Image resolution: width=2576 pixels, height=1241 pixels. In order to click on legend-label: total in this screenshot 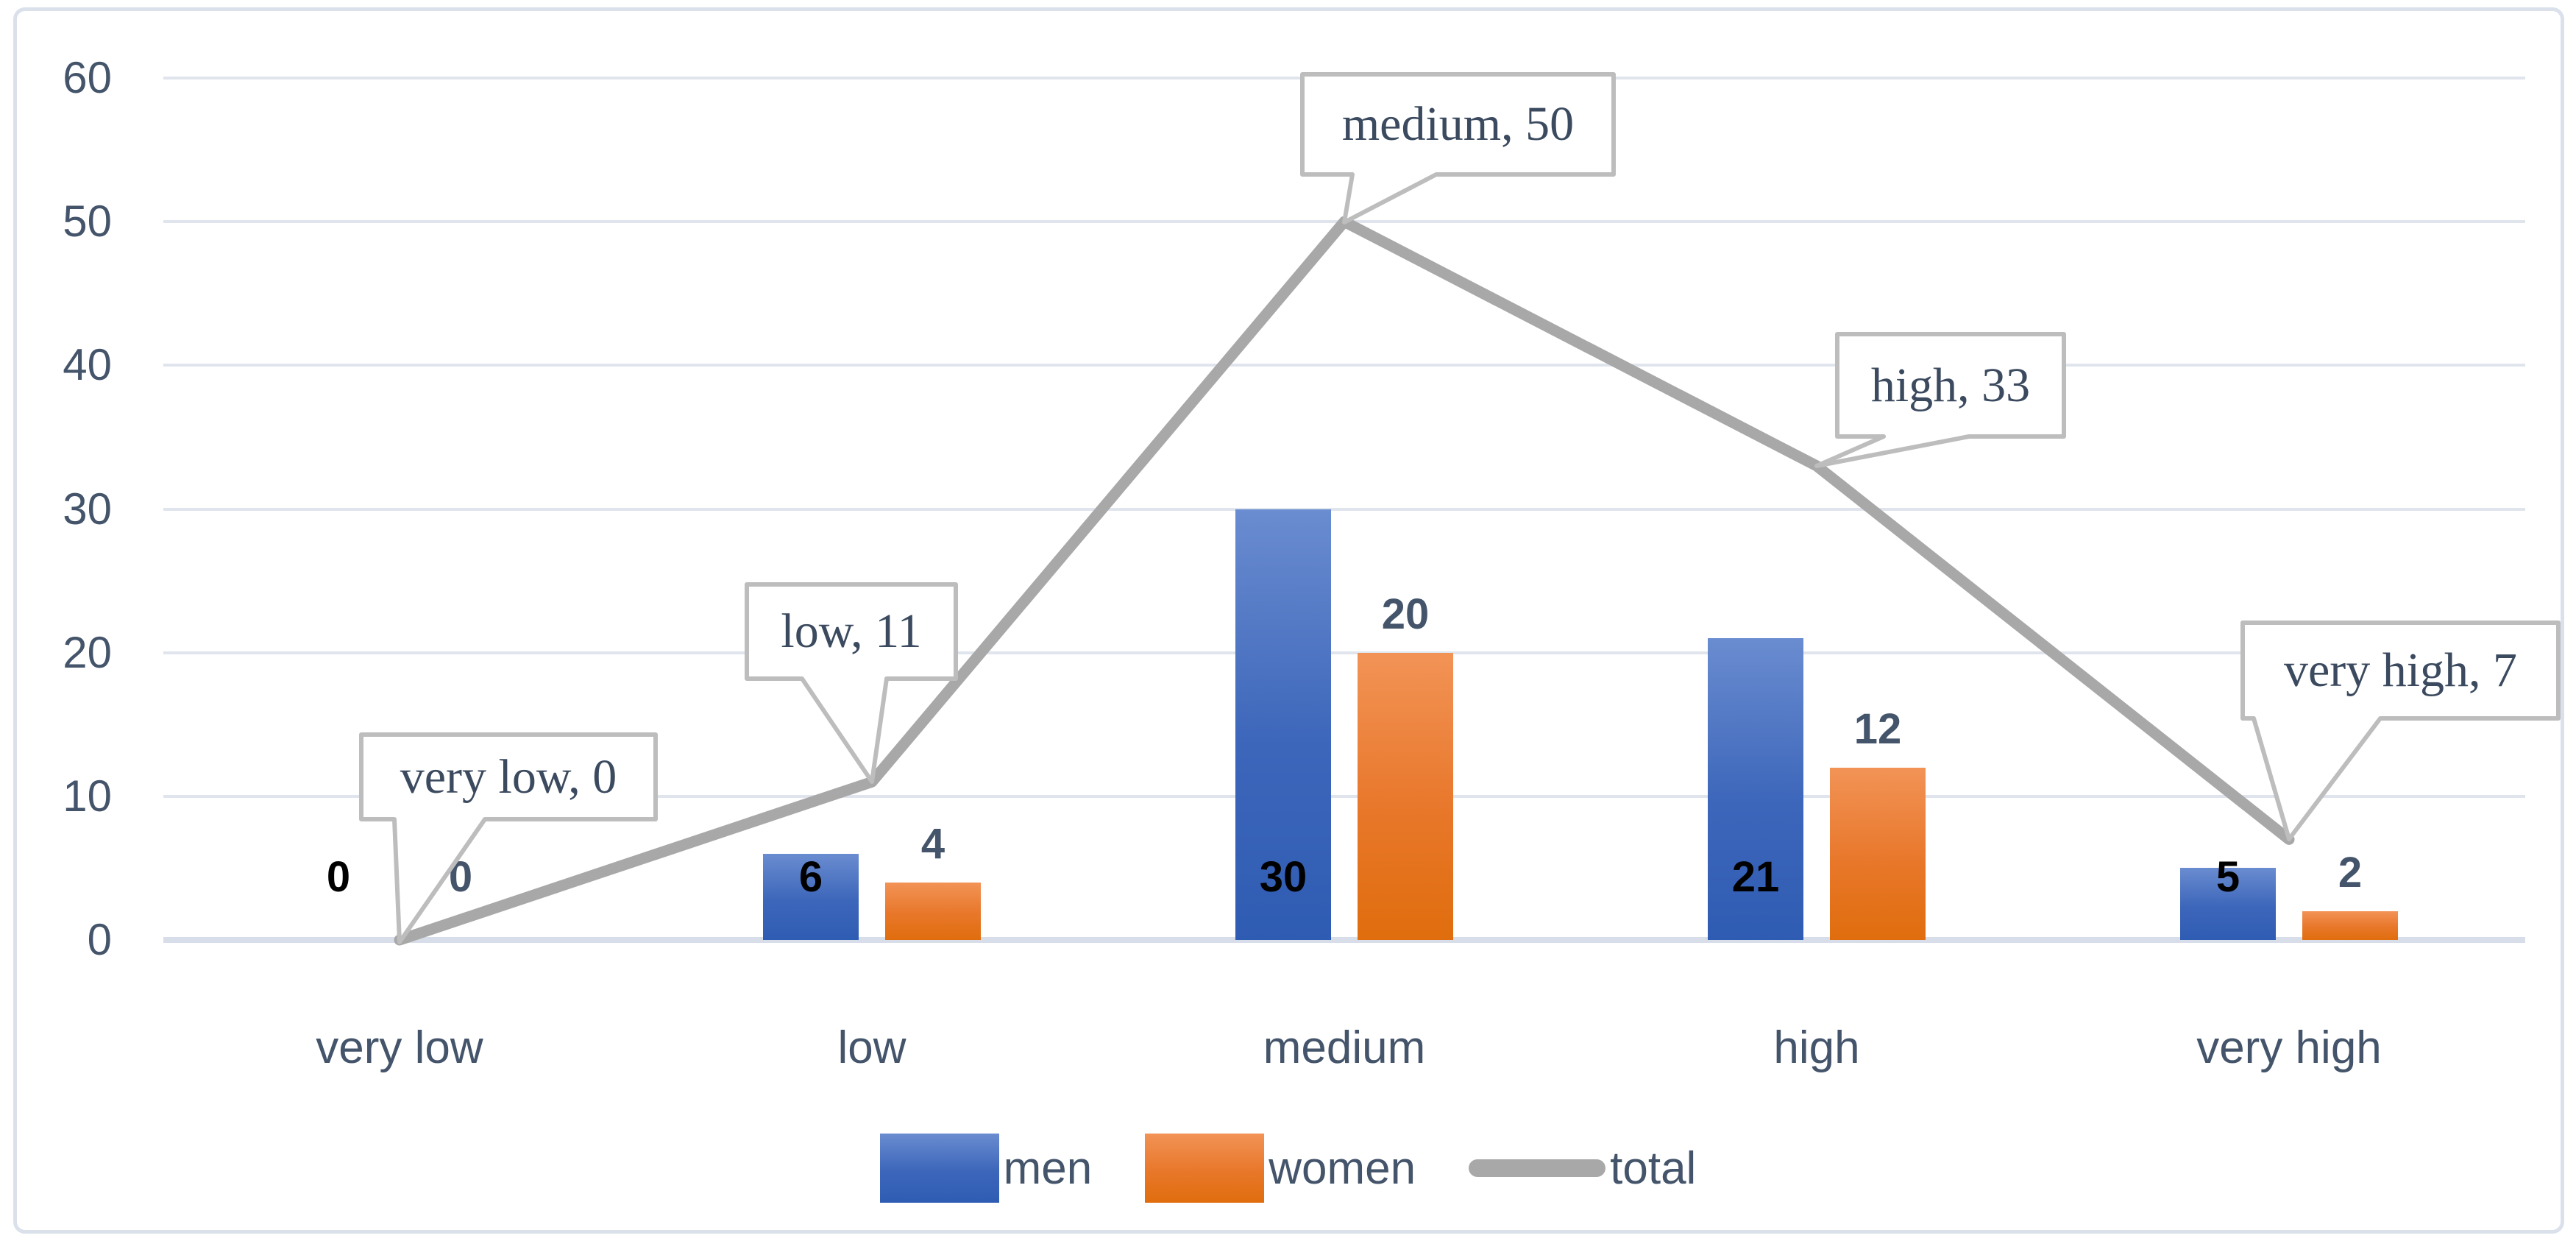, I will do `click(1653, 1168)`.